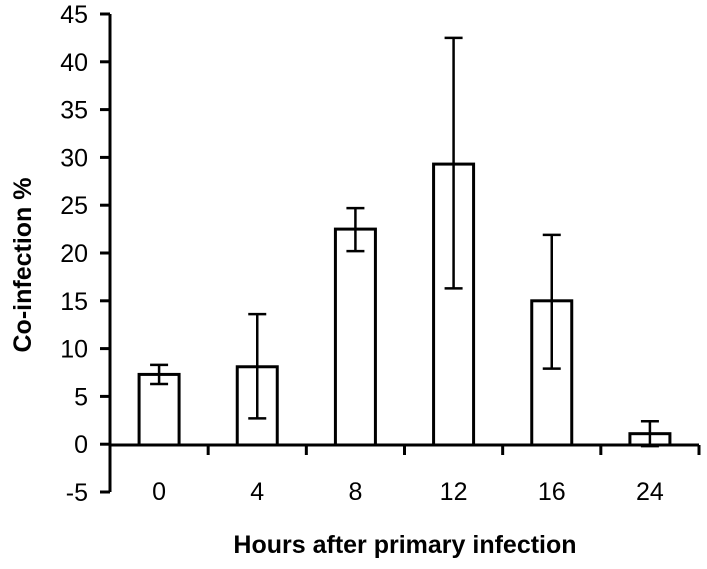 The width and height of the screenshot is (707, 569). I want to click on x-axis-title: Hours after primary infection, so click(404, 545).